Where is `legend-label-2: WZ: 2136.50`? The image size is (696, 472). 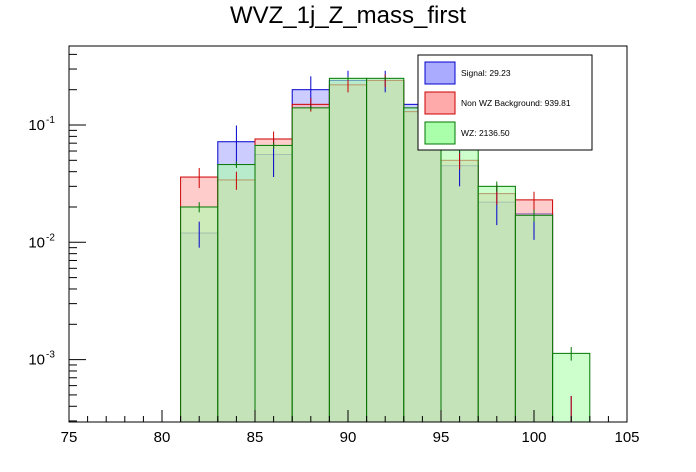
legend-label-2: WZ: 2136.50 is located at coordinates (485, 133).